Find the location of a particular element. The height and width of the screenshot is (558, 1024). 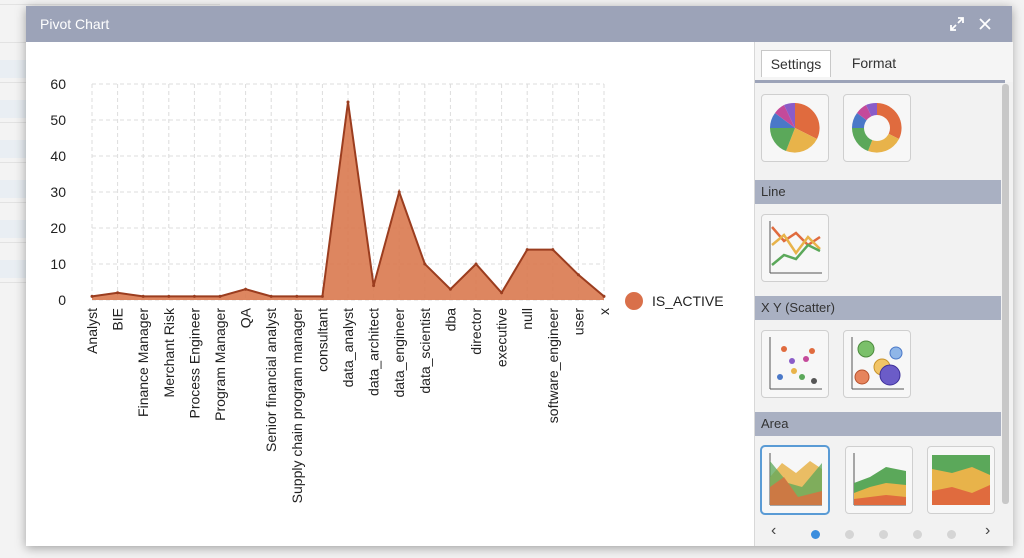

bubble-chart-option is located at coordinates (877, 364).